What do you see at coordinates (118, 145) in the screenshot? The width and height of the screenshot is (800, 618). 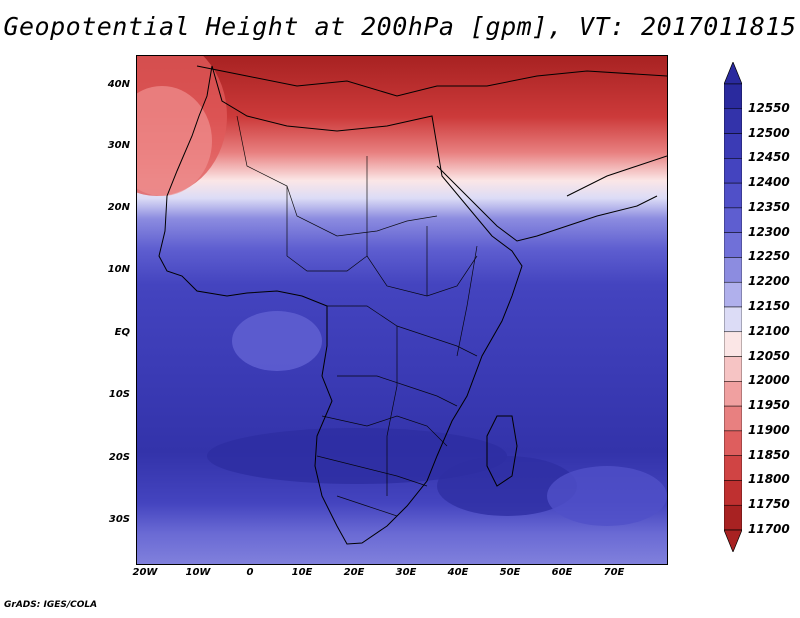 I see `lat-tick-label: 30N` at bounding box center [118, 145].